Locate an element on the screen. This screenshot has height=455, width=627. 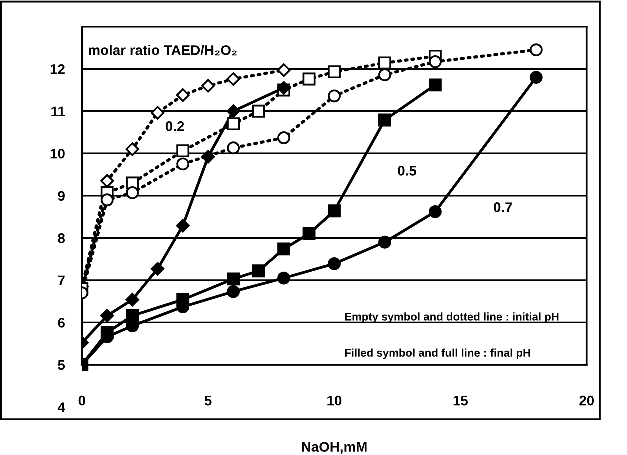
annotation: Empty symbol and dotted line : initial pH is located at coordinates (452, 318).